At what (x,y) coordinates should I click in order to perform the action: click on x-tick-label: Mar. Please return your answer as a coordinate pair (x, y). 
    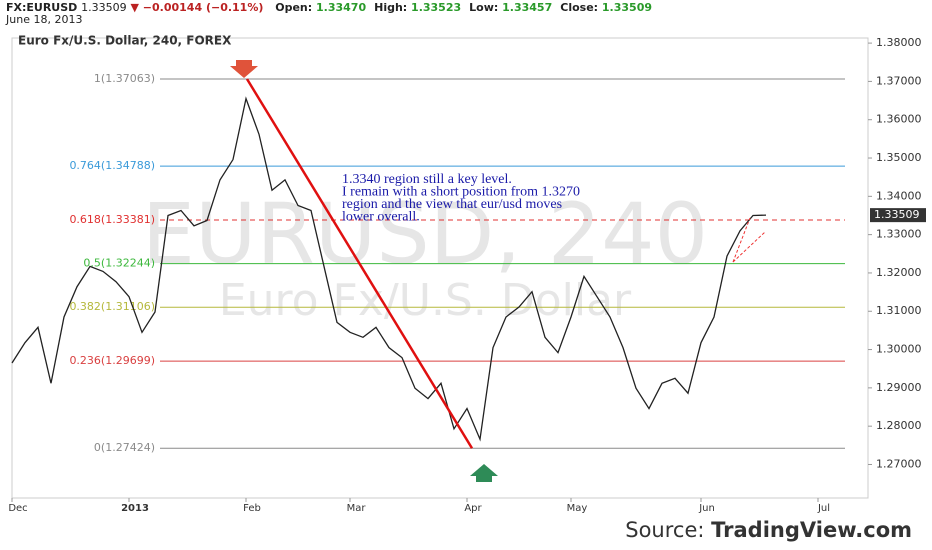
    Looking at the image, I should click on (357, 508).